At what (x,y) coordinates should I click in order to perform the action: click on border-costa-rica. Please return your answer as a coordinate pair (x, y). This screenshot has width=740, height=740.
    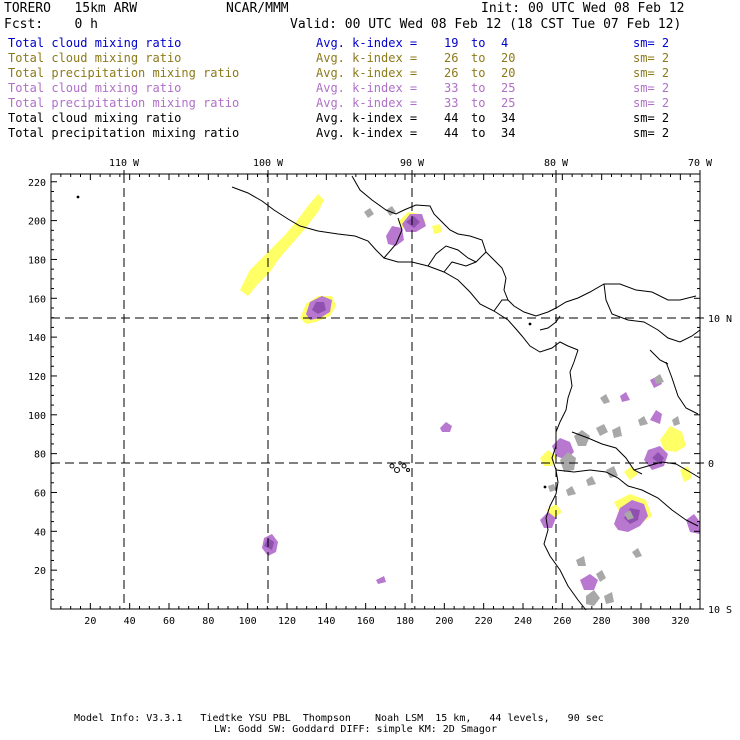
    Looking at the image, I should click on (500, 305).